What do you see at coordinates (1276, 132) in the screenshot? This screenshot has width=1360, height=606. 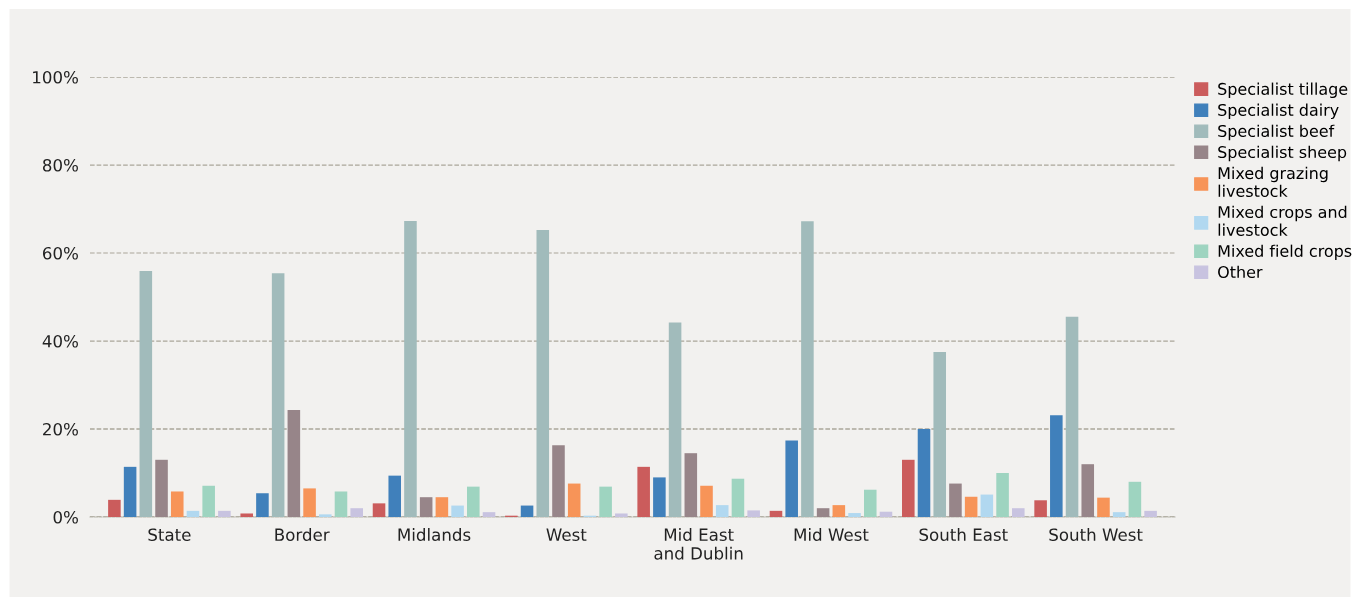 I see `legend-label: Specialist beef` at bounding box center [1276, 132].